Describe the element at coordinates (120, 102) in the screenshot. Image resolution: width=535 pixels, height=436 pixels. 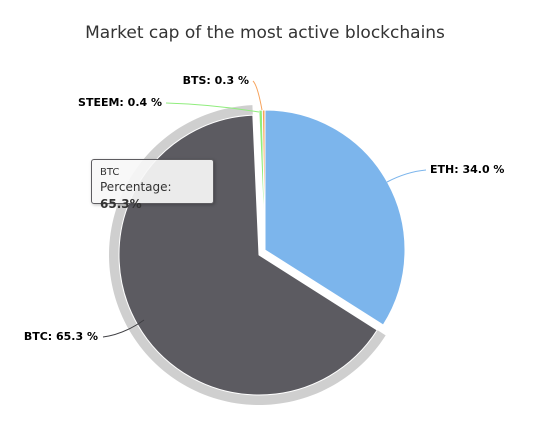
I see `data-label-steem: STEEM: 0.4 %` at that location.